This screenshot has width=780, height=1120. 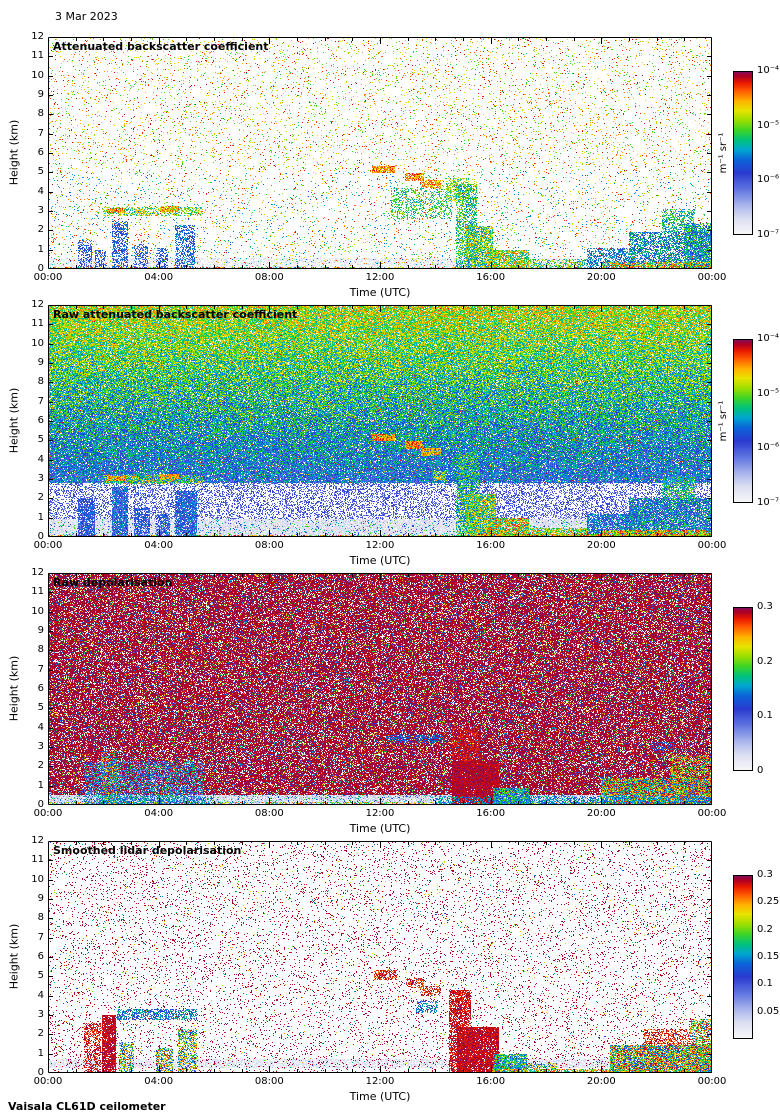 I want to click on colorbar-tick-label: 0.25, so click(x=768, y=902).